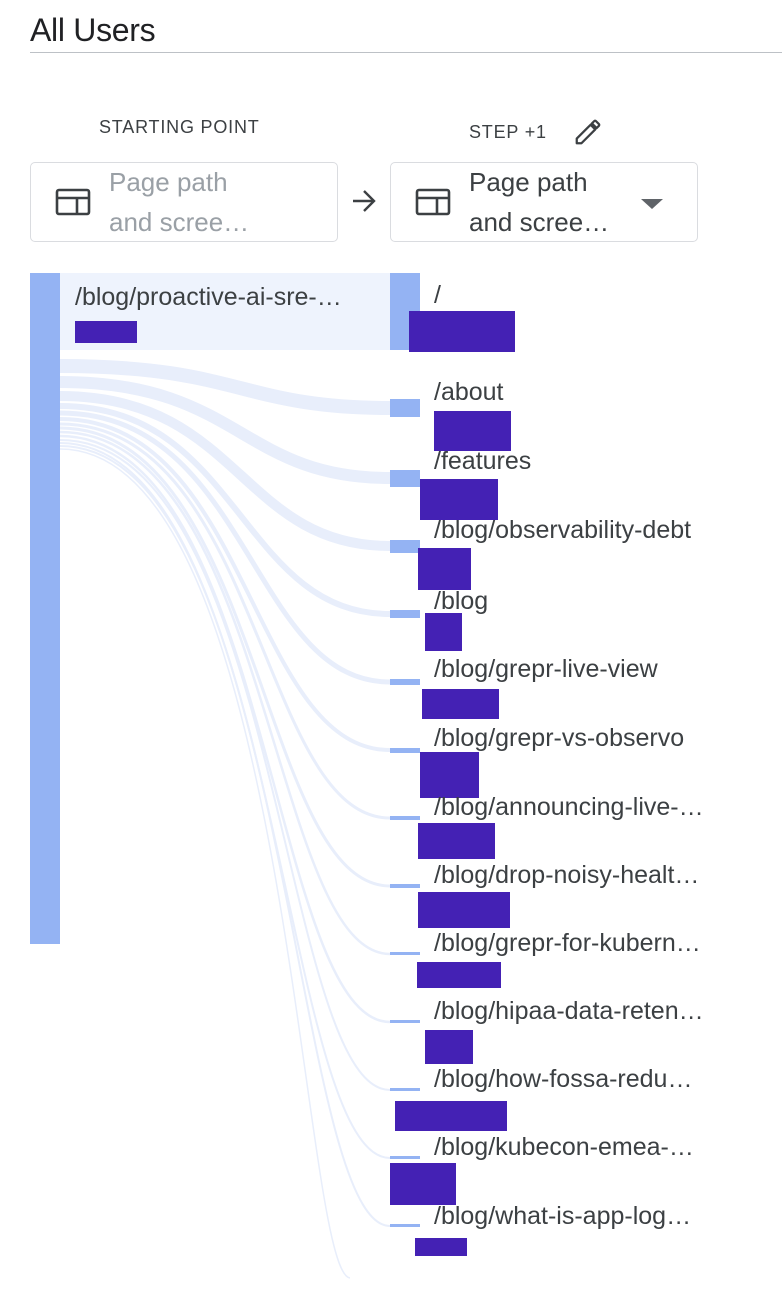 This screenshot has width=782, height=1292. I want to click on step-header: STEP +1, so click(536, 132).